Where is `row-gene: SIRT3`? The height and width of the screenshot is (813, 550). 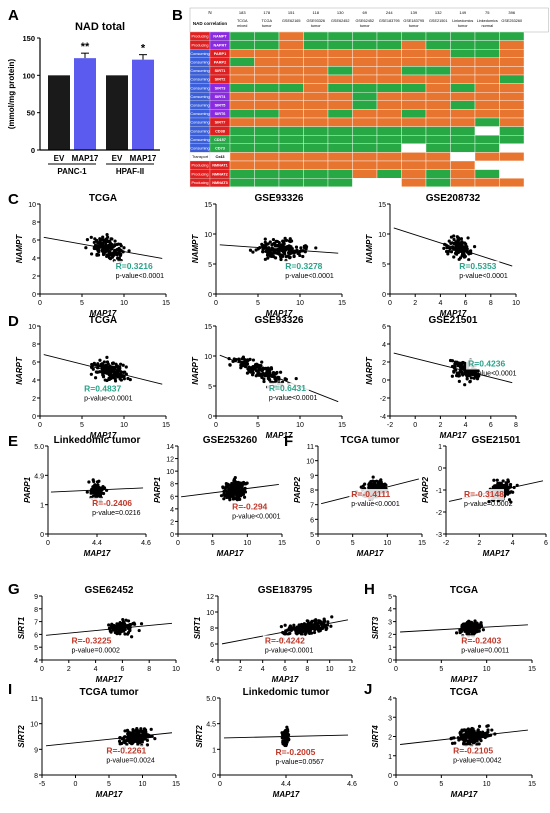 row-gene: SIRT3 is located at coordinates (220, 88).